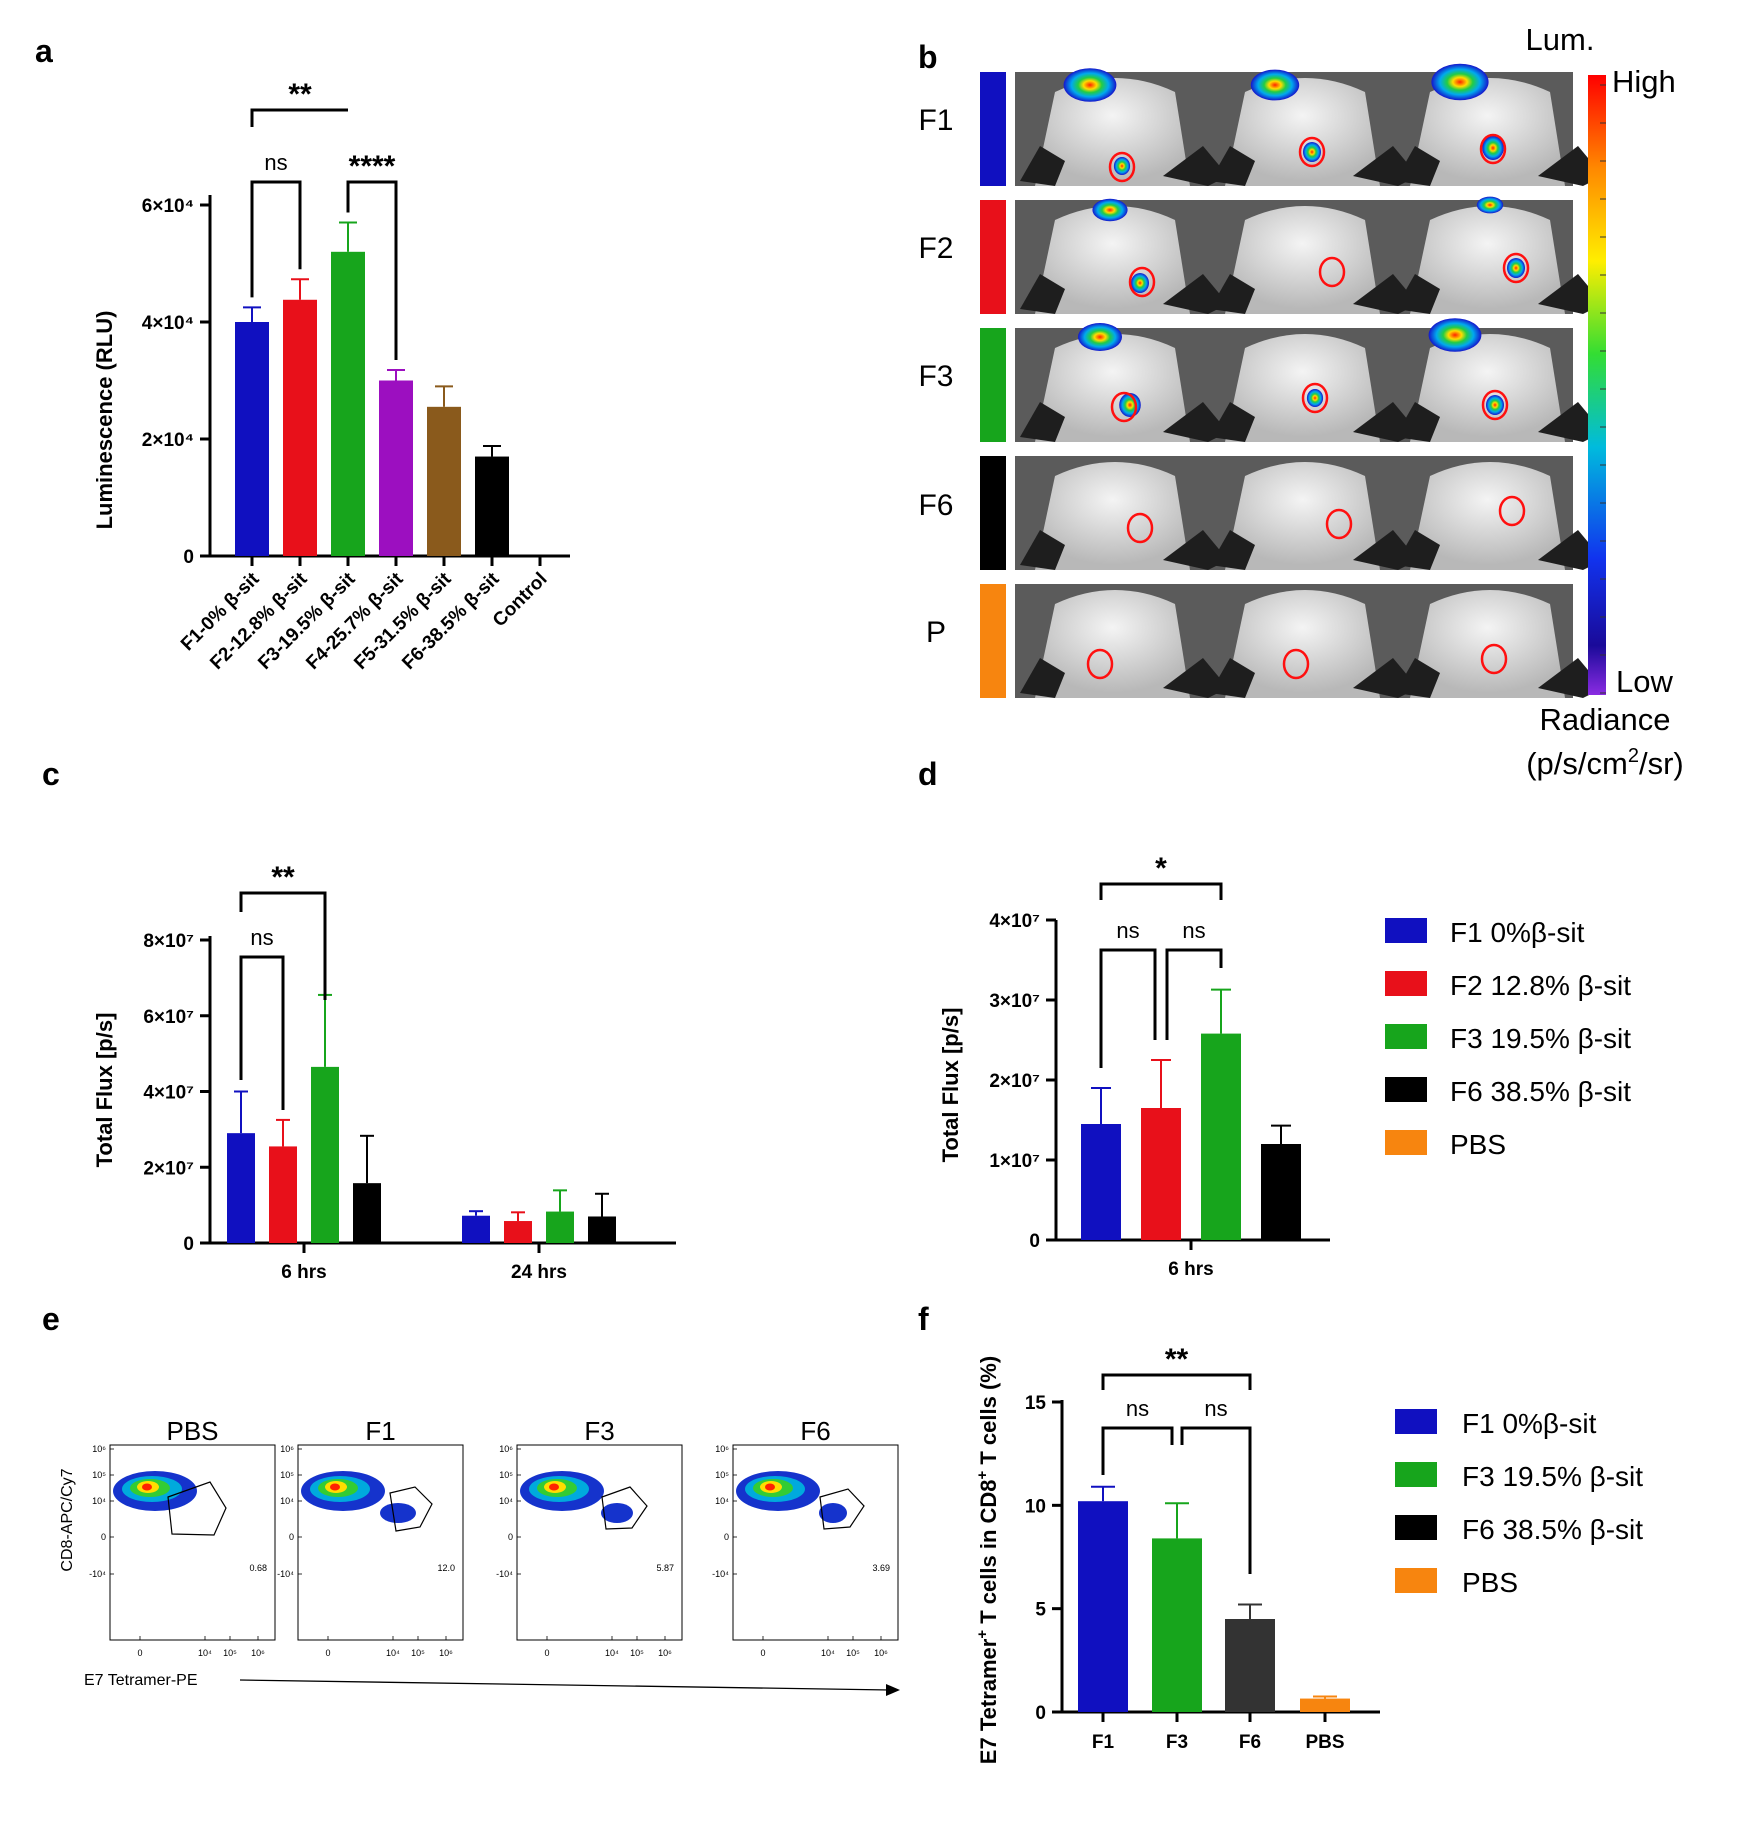 This screenshot has height=1830, width=1737. What do you see at coordinates (1014, 1001) in the screenshot?
I see `chart-d-y-tick-label: 3×10⁷` at bounding box center [1014, 1001].